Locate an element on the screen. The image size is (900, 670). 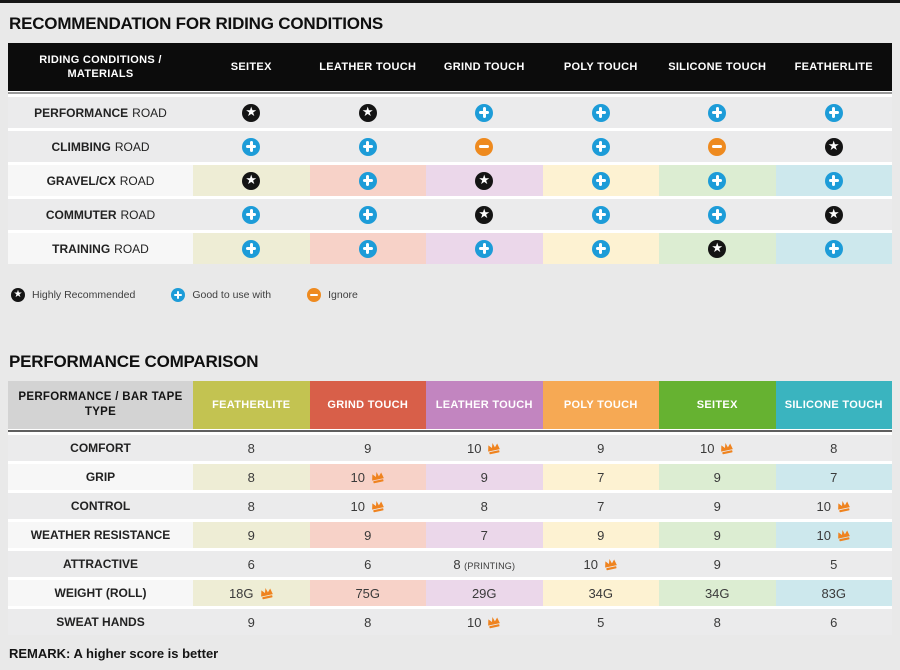
row-label: ATTRACTIVE is located at coordinates (100, 564).